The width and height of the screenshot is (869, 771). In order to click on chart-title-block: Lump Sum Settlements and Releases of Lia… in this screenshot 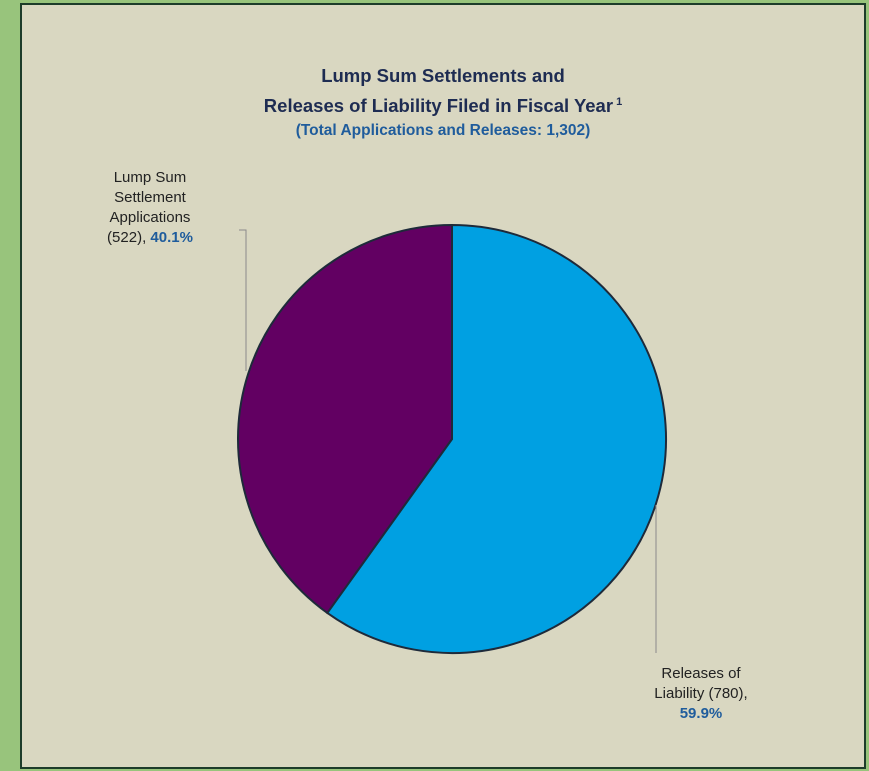, I will do `click(443, 102)`.